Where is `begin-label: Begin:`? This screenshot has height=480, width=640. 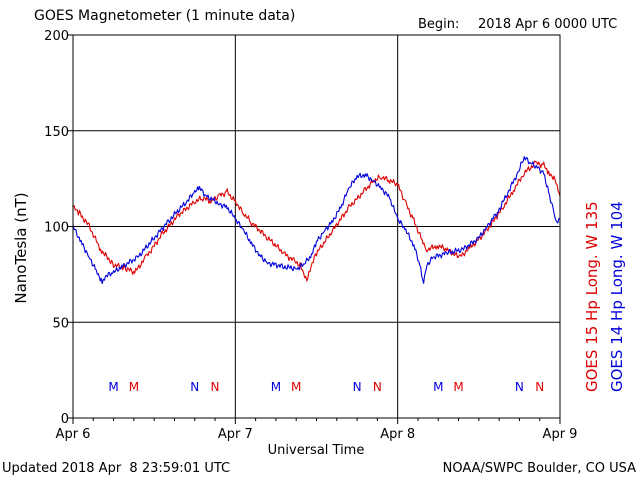 begin-label: Begin: is located at coordinates (439, 24).